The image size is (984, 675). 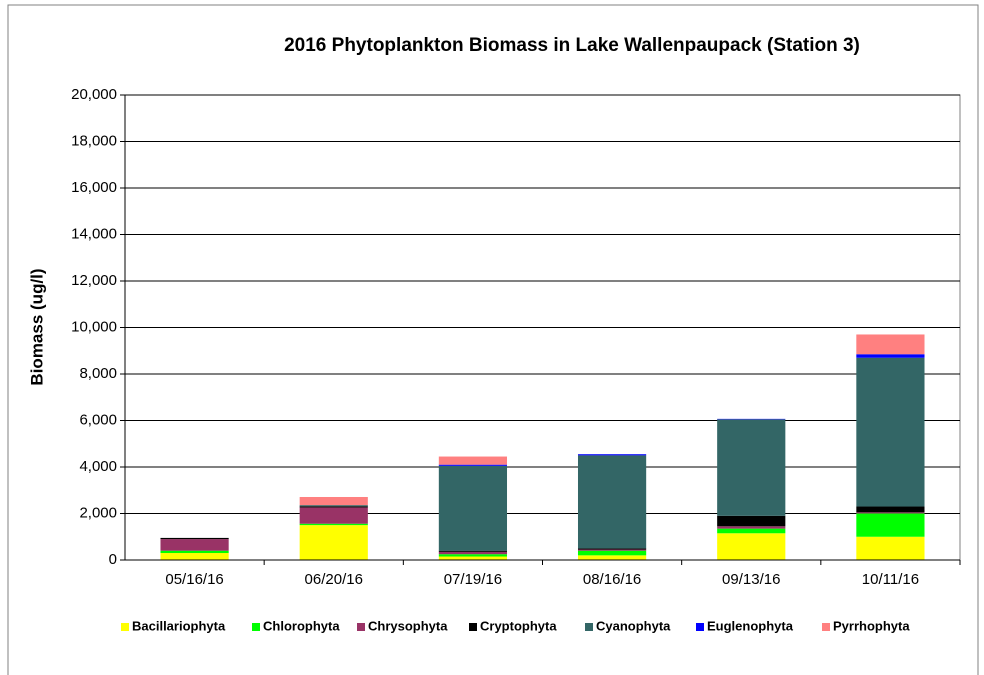 I want to click on x-tick-label: 05/16/16, so click(x=194, y=579).